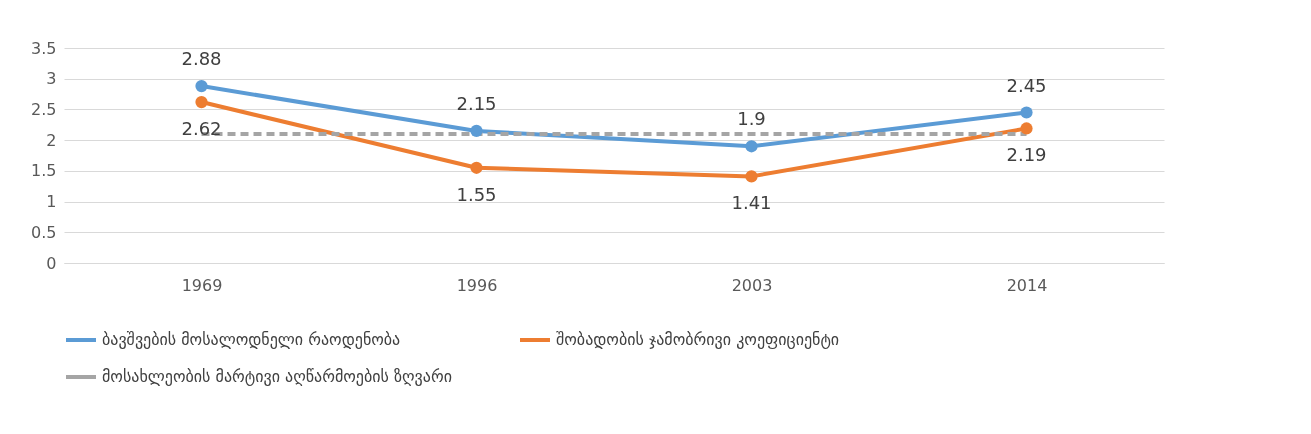 The height and width of the screenshot is (434, 1311). I want to click on x-tick-label: 1996, so click(477, 285).